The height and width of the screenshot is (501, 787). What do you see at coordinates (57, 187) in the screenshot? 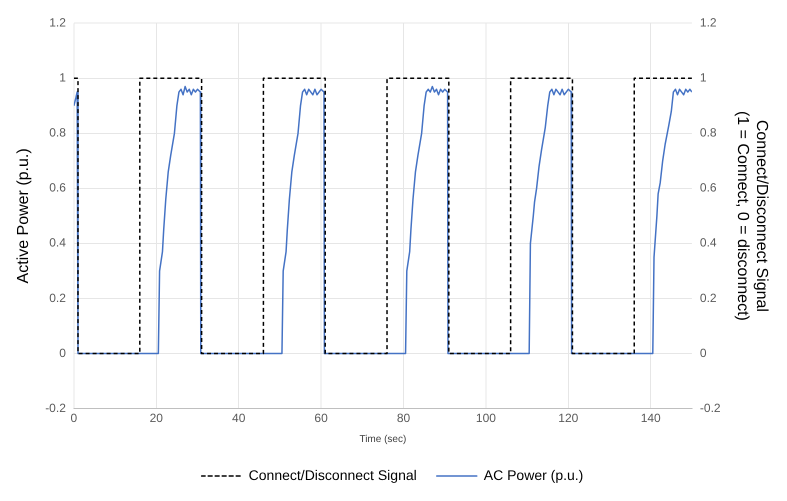
I see `y-tick-label: 0.6` at bounding box center [57, 187].